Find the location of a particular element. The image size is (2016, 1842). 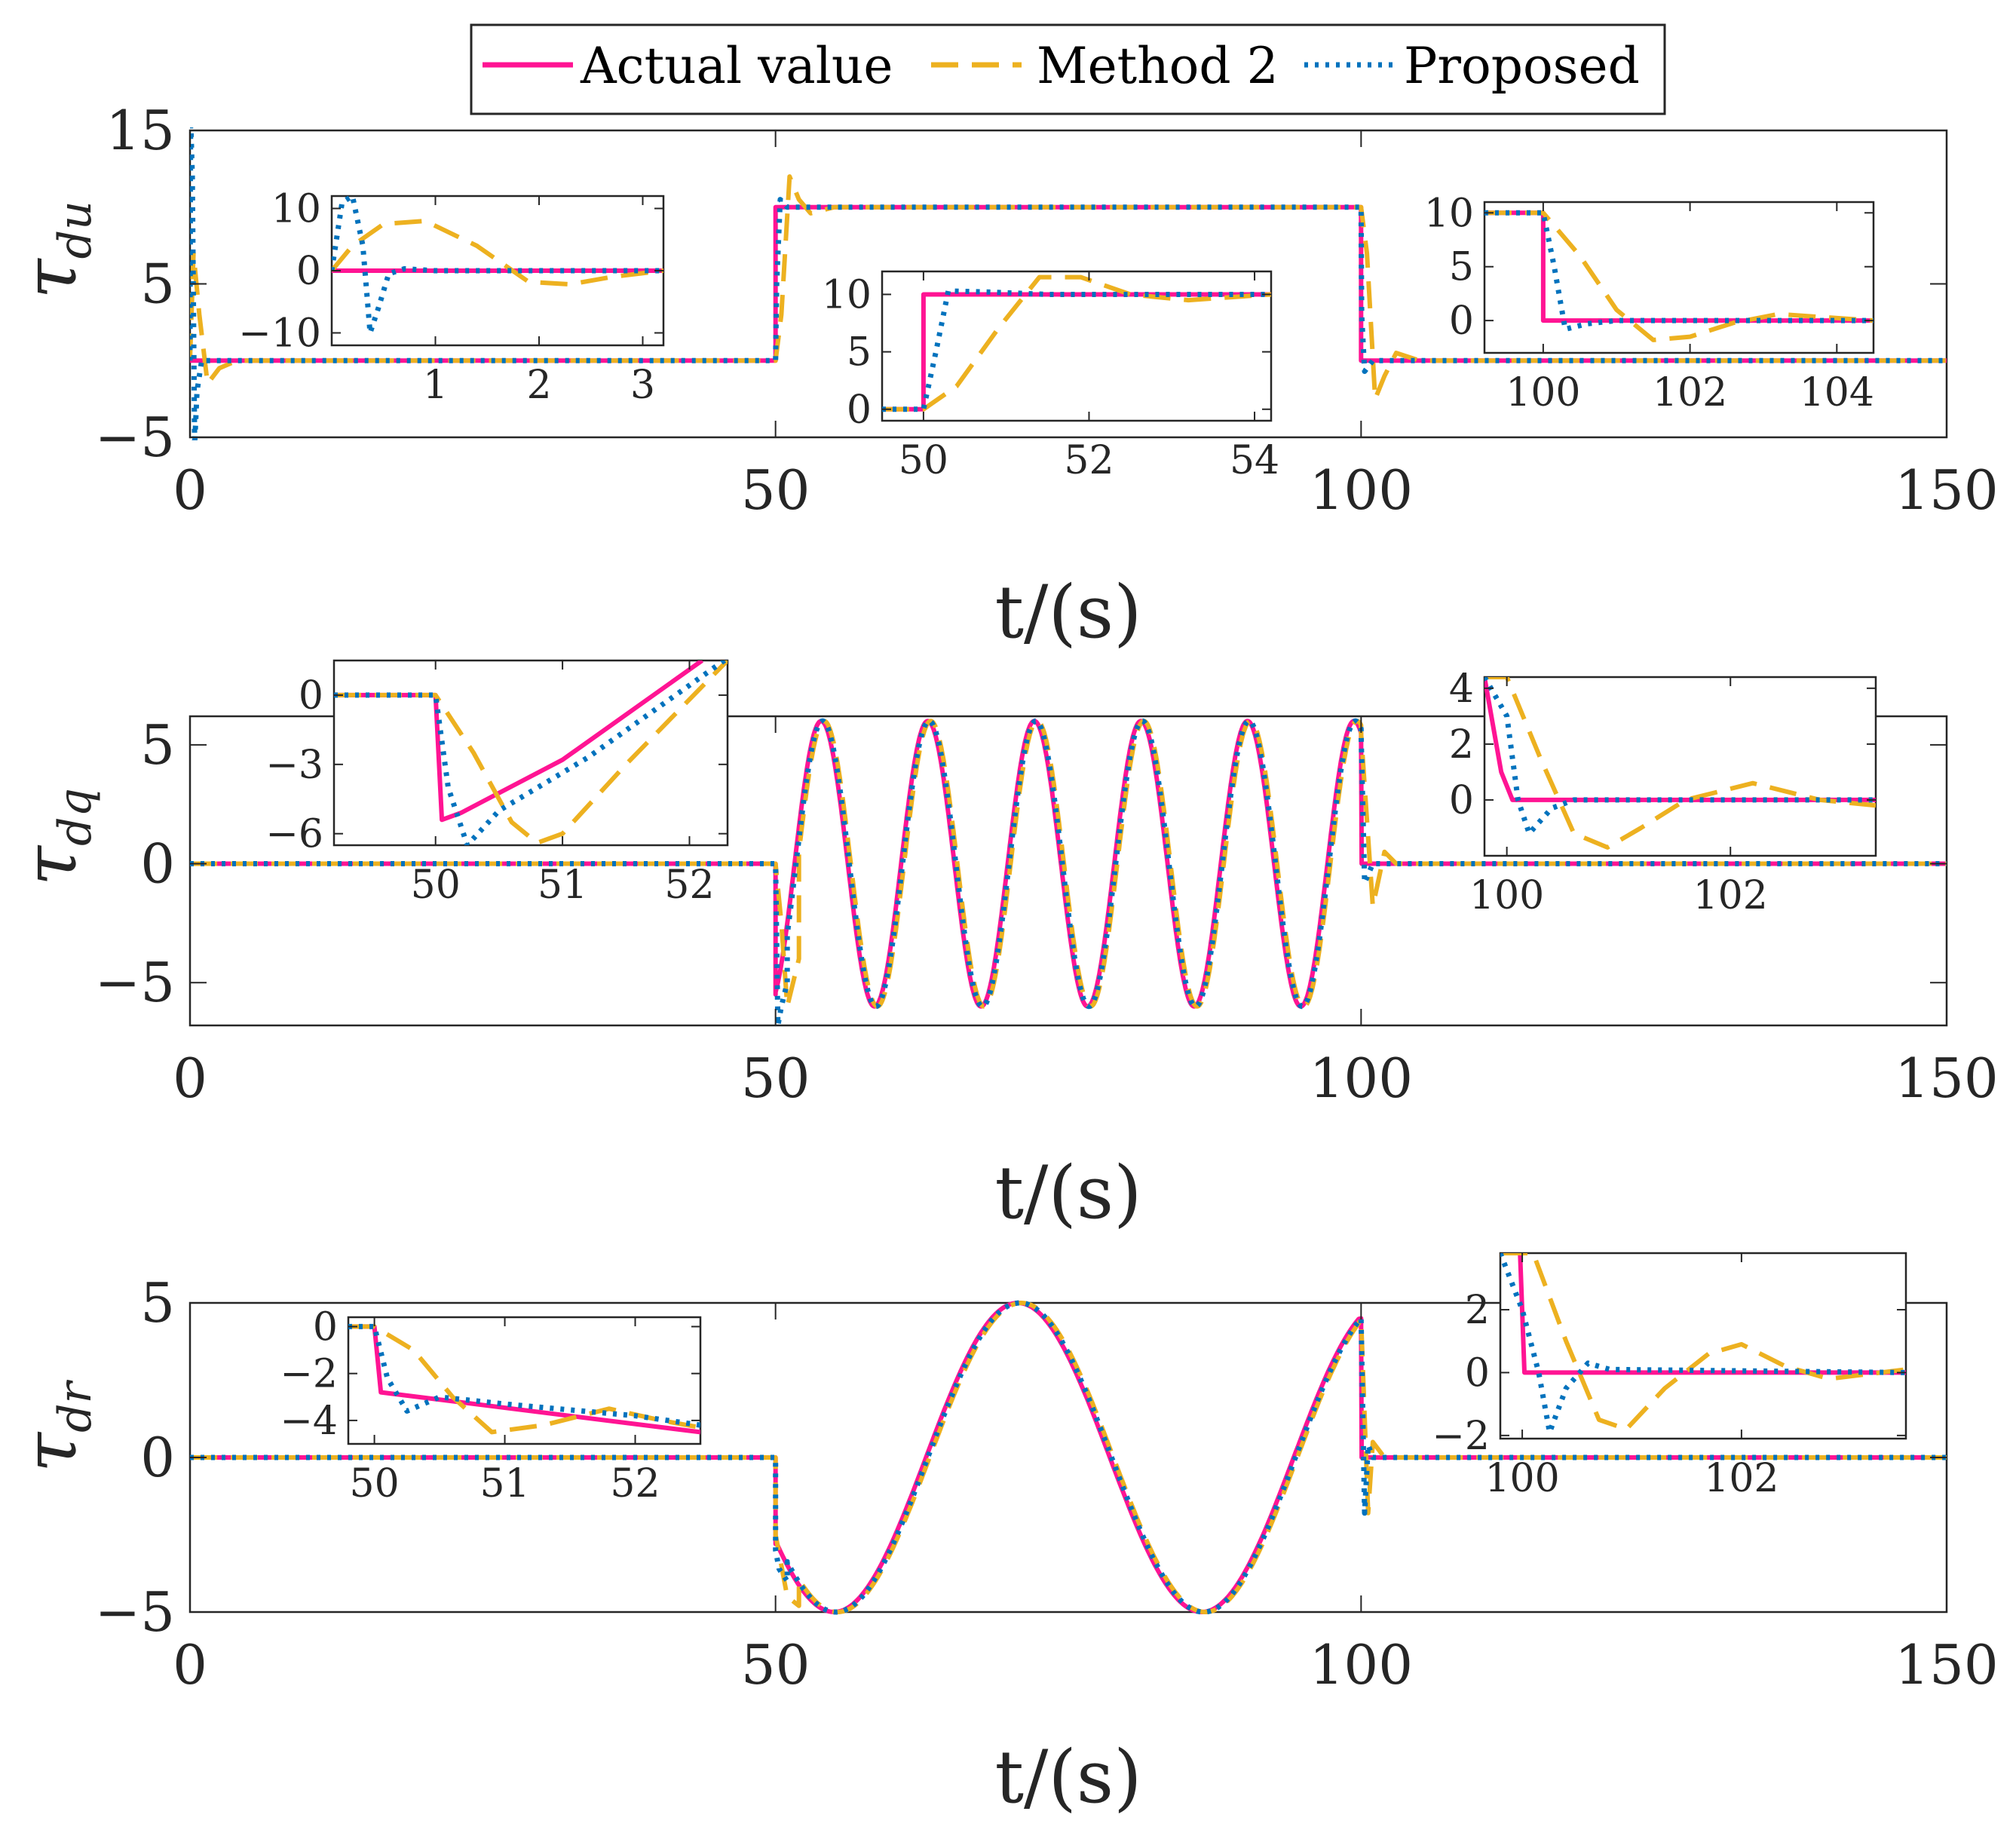

inset-tau_dr-1: 50 51 52 −4−20 is located at coordinates (491, 1405).